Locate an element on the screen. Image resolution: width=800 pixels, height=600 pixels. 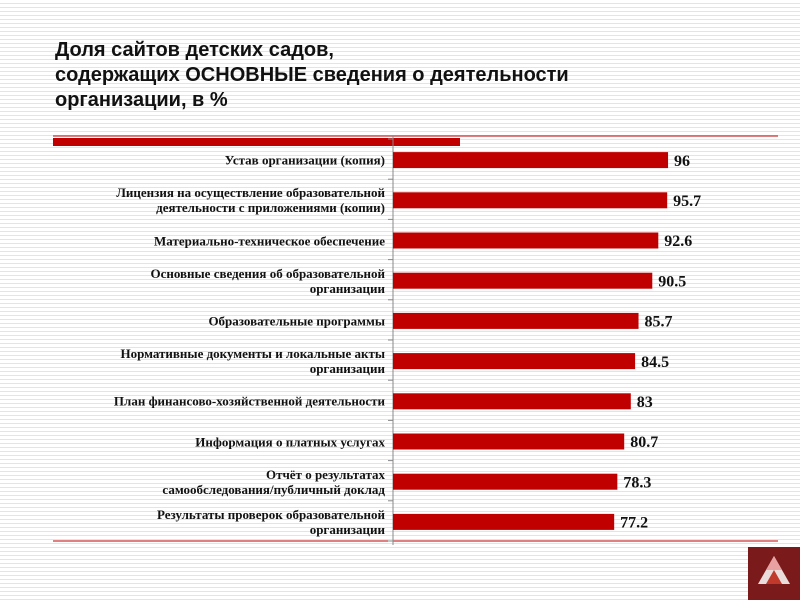
decor-bar is located at coordinates (256, 142).